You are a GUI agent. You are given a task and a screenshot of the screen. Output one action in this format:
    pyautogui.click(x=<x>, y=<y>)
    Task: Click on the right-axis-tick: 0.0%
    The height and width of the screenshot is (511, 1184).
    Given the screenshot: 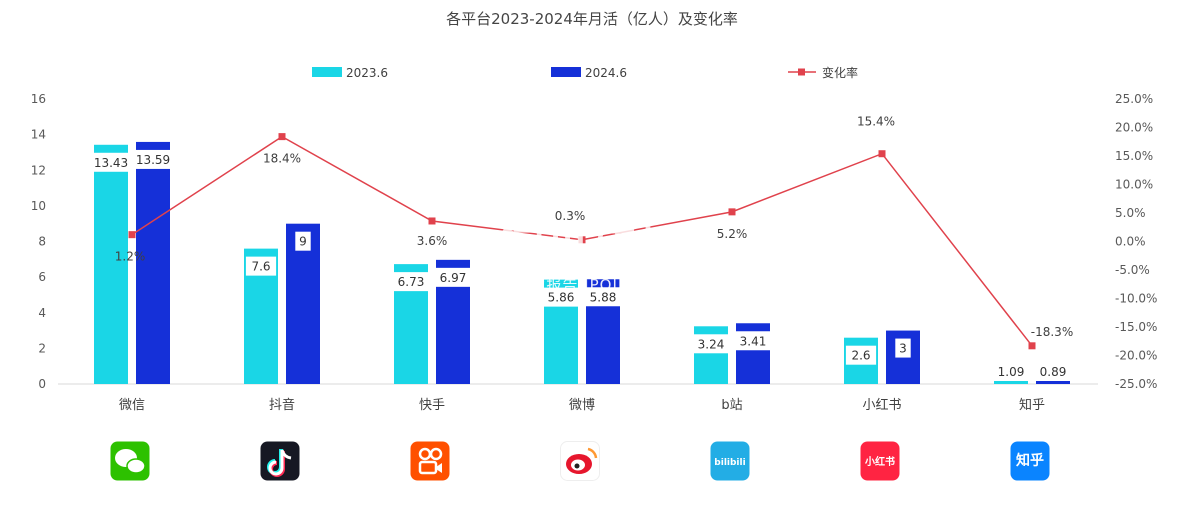 What is the action you would take?
    pyautogui.click(x=1130, y=242)
    